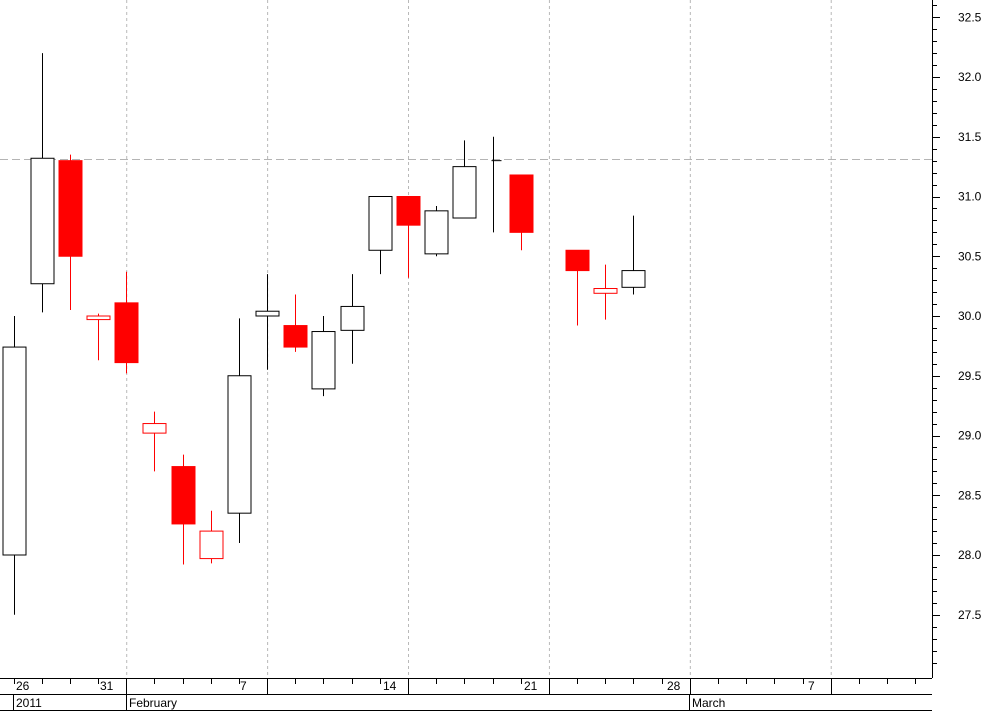  Describe the element at coordinates (390, 686) in the screenshot. I see `x-date-label: 14` at that location.